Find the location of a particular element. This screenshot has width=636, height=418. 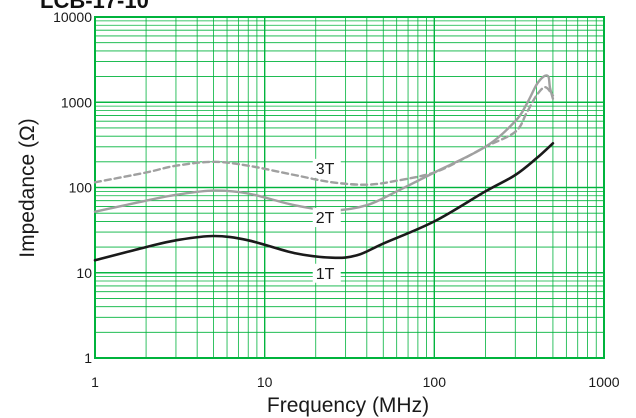

series-label-2t: 2T is located at coordinates (325, 218).